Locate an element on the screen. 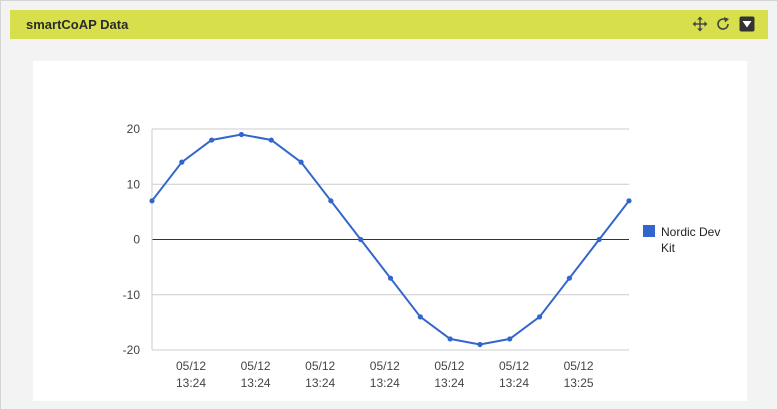  move-arrows-icon is located at coordinates (700, 24).